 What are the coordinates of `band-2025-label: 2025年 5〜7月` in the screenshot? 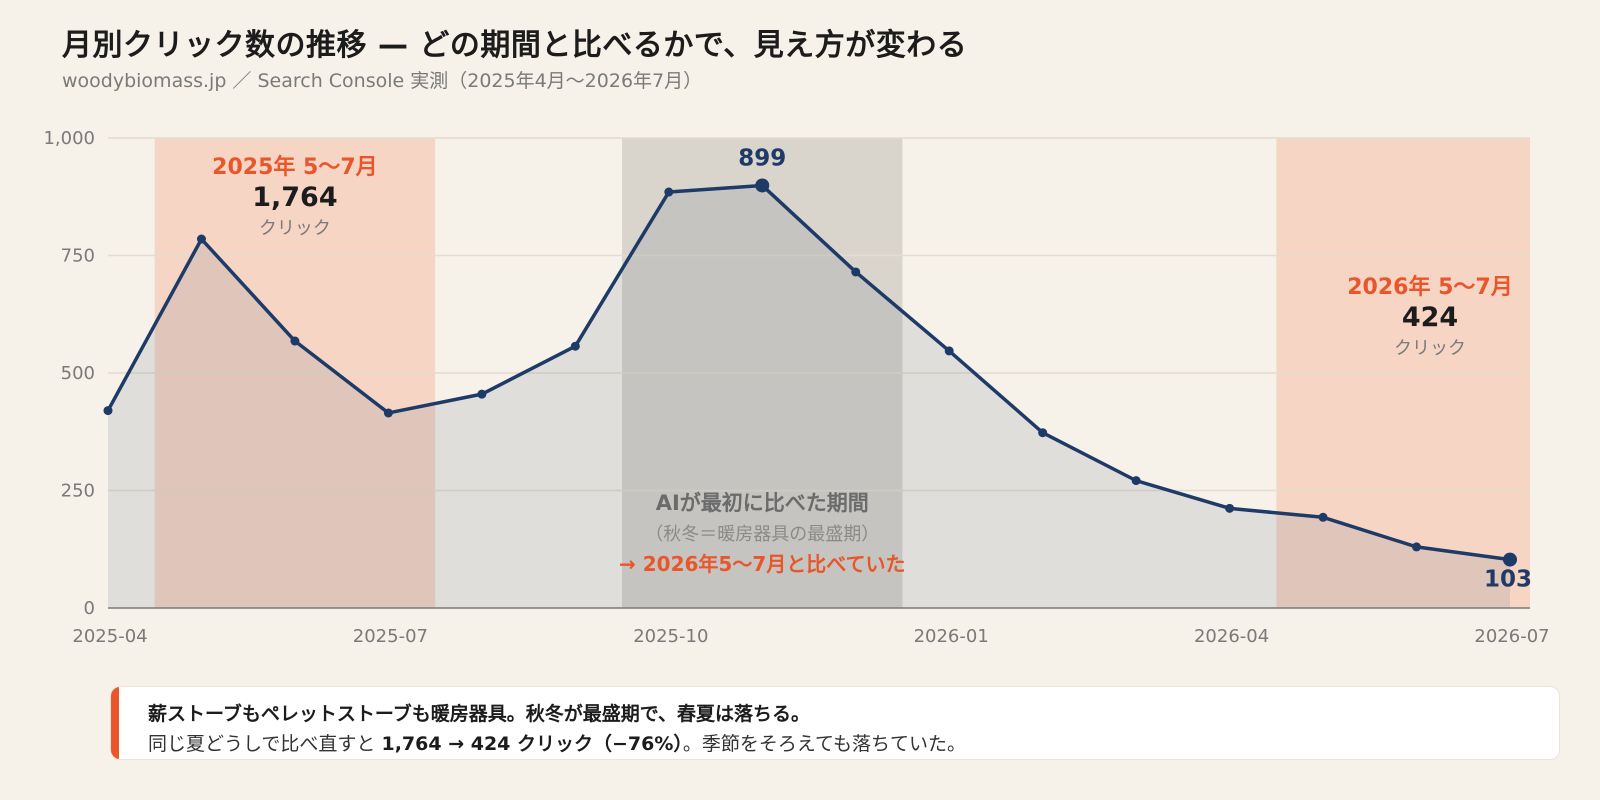 It's located at (295, 167).